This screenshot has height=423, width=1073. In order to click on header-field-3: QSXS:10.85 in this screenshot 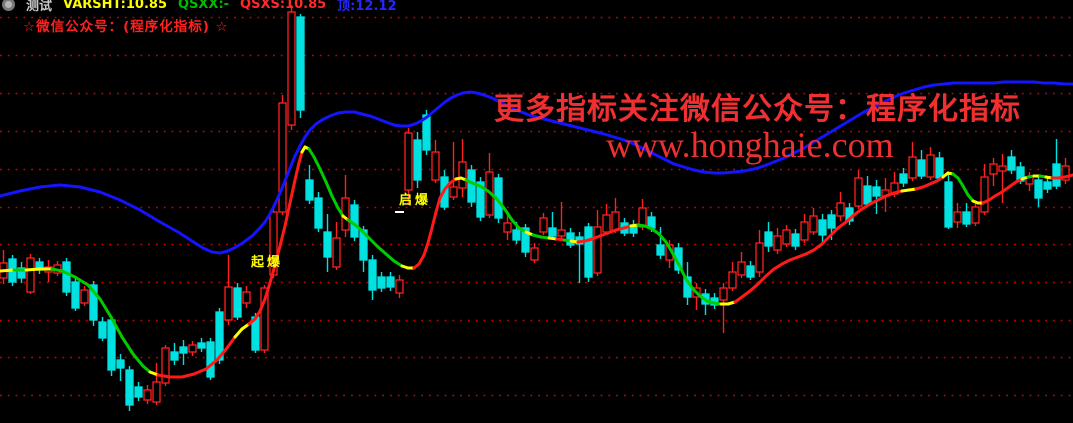, I will do `click(283, 6)`.